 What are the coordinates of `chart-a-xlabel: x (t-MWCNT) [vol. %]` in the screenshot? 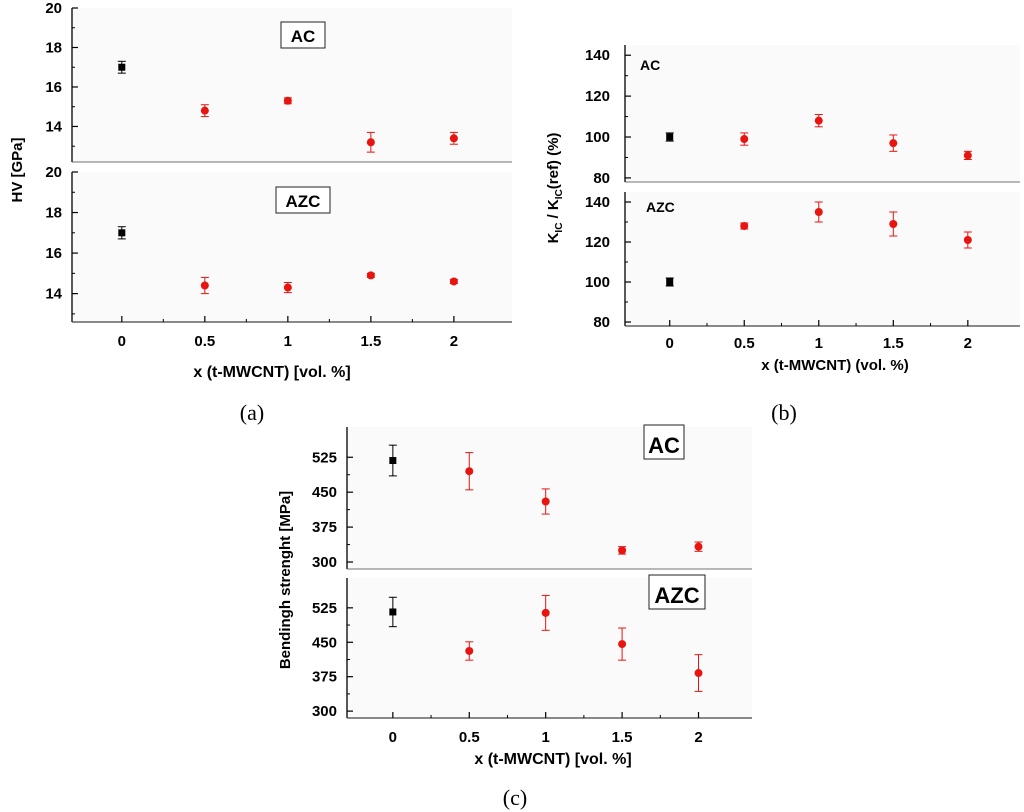 It's located at (271, 372).